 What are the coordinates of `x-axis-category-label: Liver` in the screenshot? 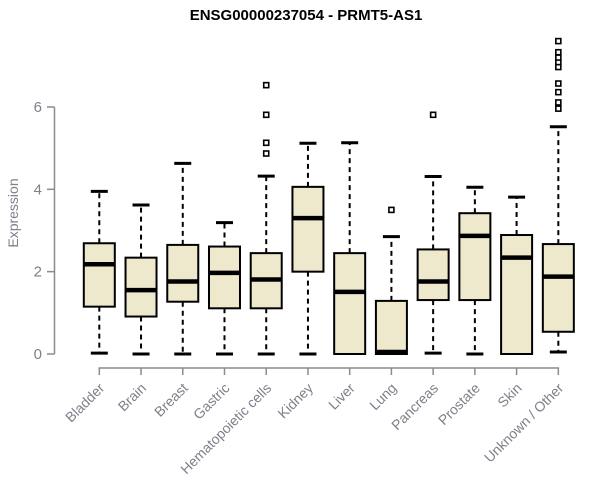 It's located at (341, 396).